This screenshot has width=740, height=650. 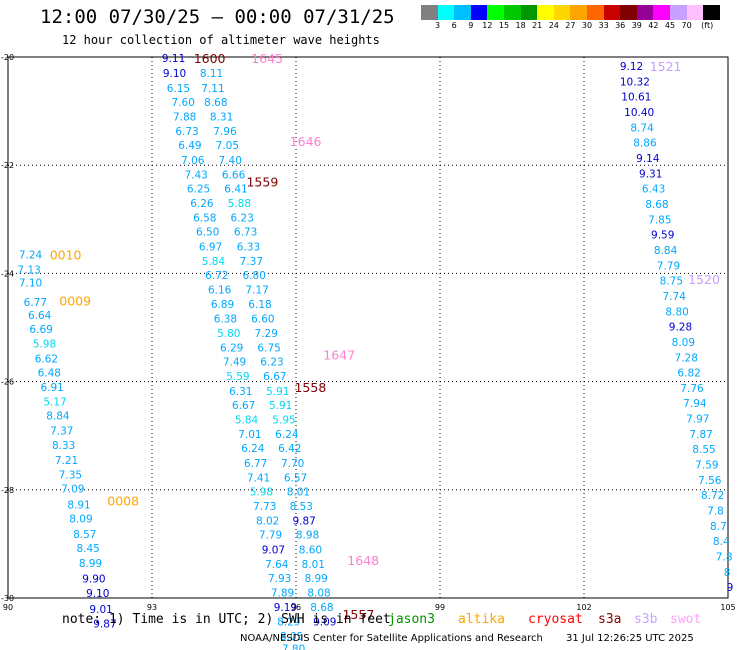 What do you see at coordinates (66, 461) in the screenshot?
I see `swh-value: 7.21` at bounding box center [66, 461].